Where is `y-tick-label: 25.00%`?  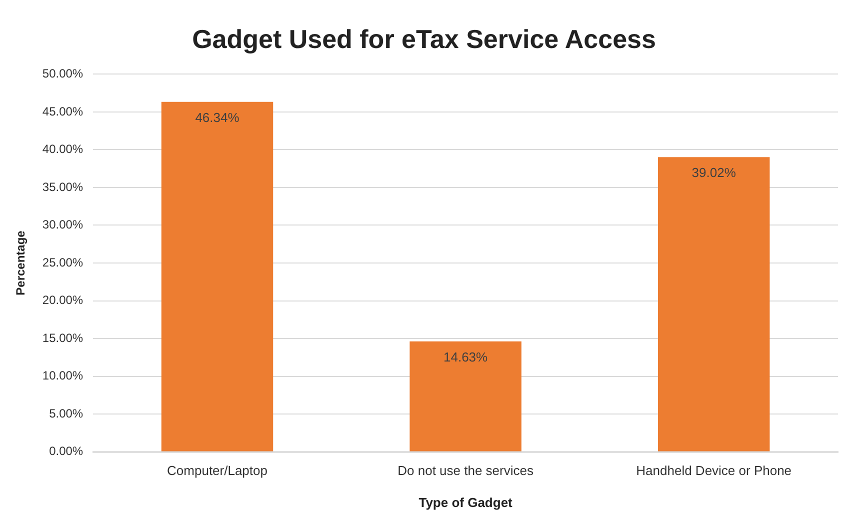 y-tick-label: 25.00% is located at coordinates (63, 262).